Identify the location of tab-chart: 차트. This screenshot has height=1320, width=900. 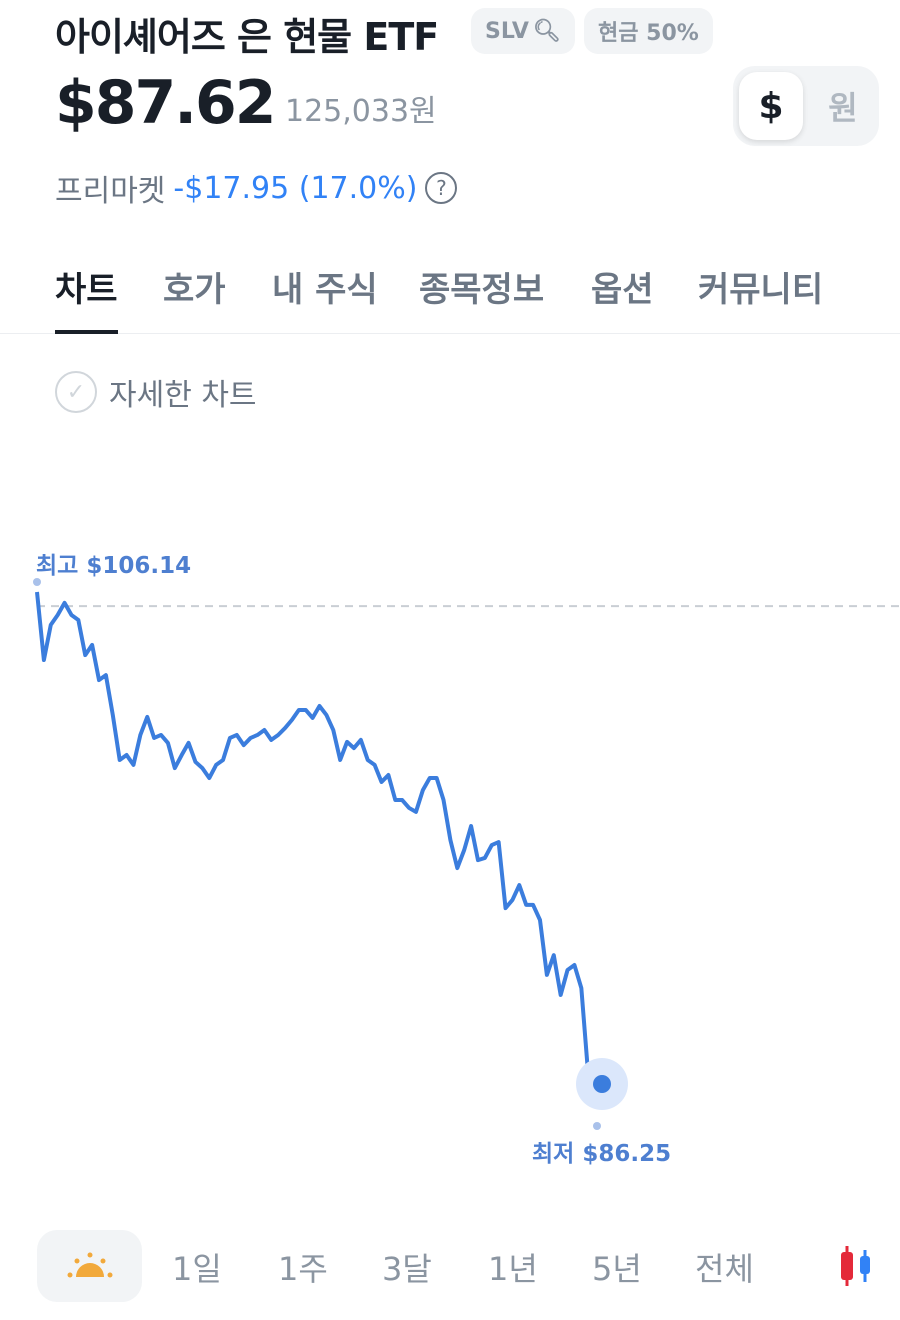
(86, 298).